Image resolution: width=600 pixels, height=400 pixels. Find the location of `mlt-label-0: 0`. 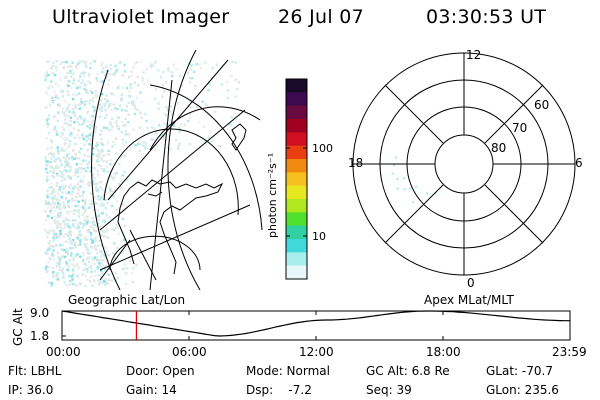

mlt-label-0: 0 is located at coordinates (471, 283).